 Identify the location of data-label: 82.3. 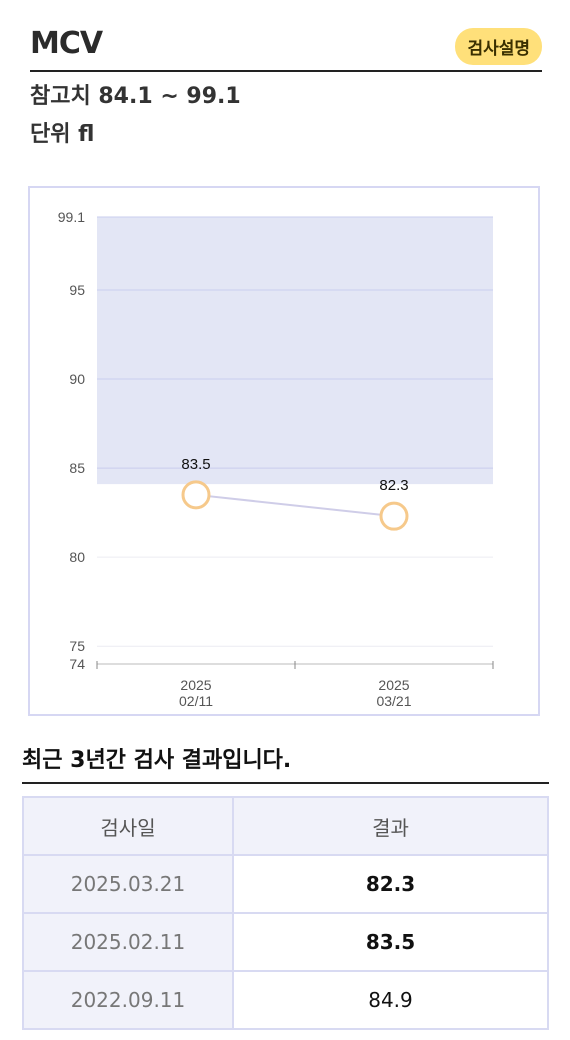
(393, 485).